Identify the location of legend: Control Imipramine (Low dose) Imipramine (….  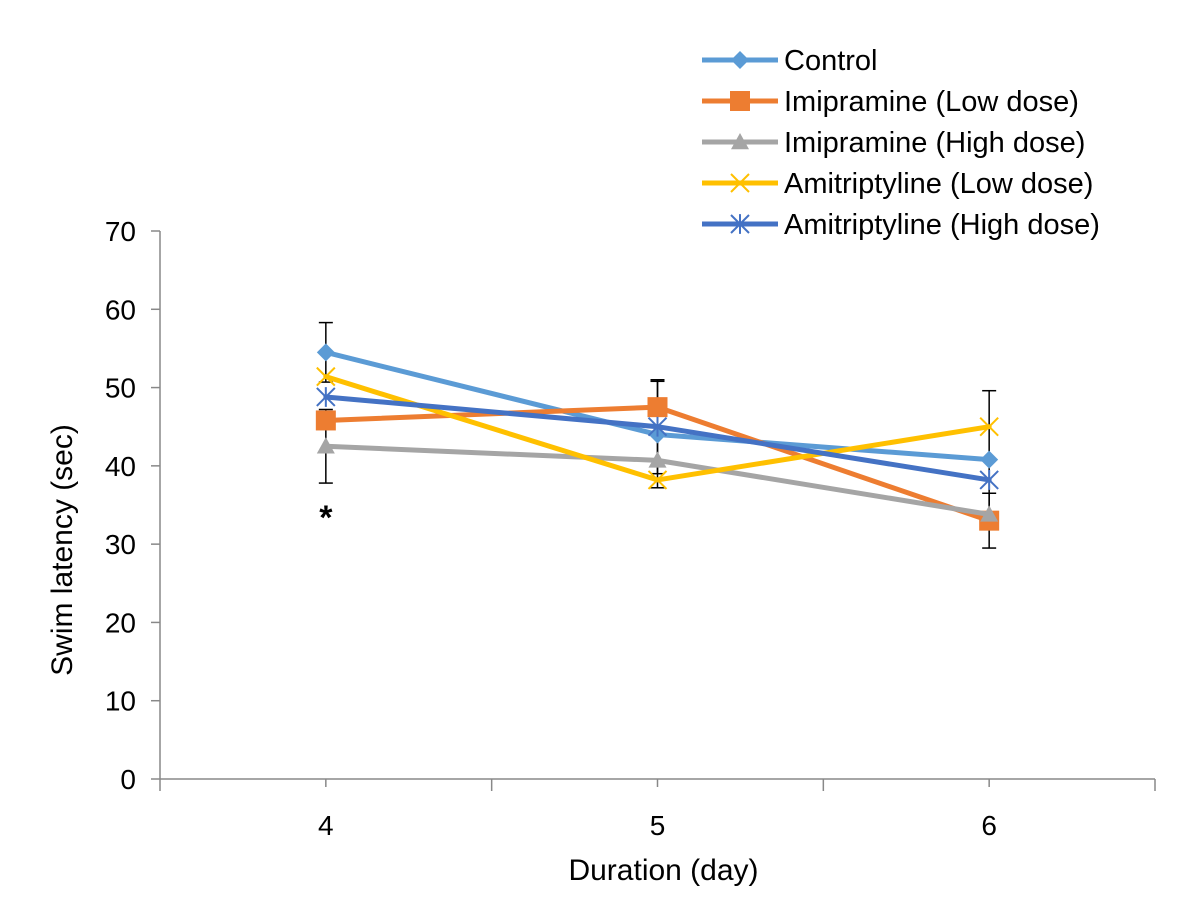
(901, 143).